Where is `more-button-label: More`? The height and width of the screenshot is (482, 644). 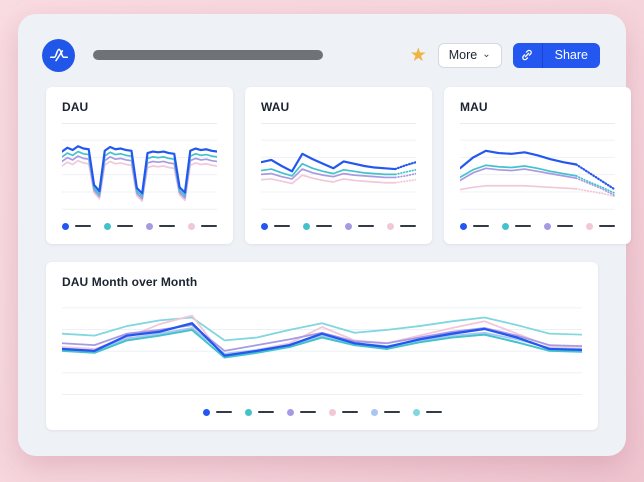 more-button-label: More is located at coordinates (463, 55).